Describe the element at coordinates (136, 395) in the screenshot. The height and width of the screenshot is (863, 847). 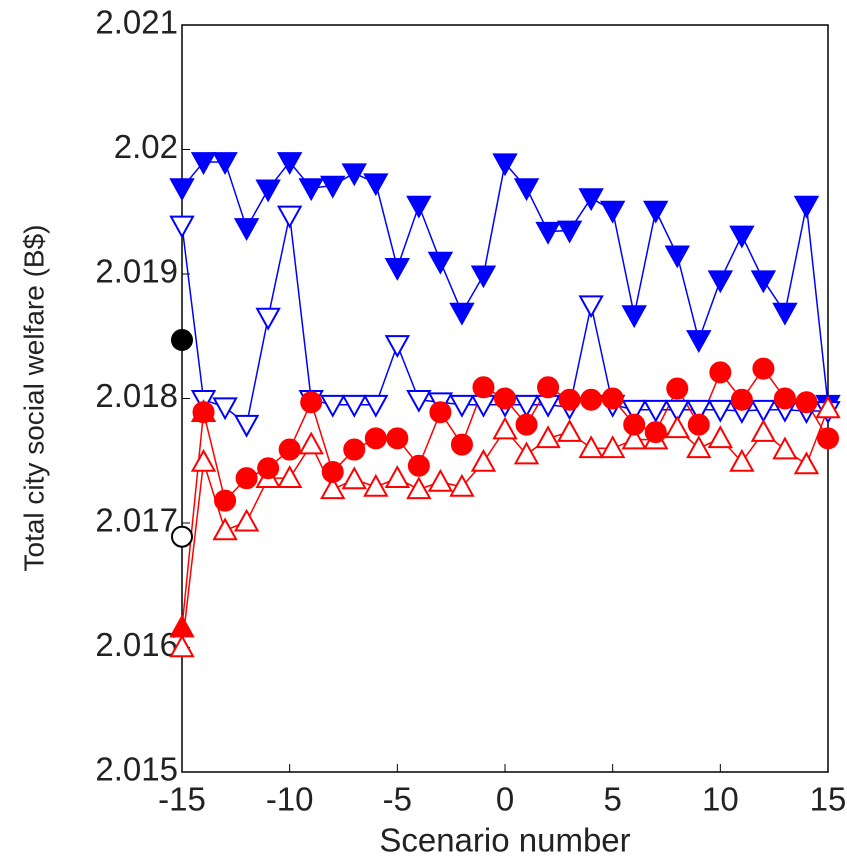
I see `y-tick-label: 2.018` at that location.